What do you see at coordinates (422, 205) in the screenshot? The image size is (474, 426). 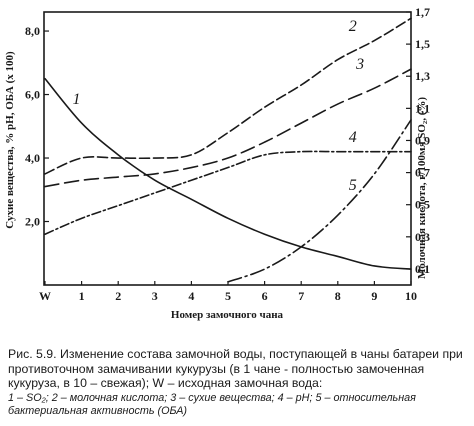 I see `y-right-tick-label: 0,5` at bounding box center [422, 205].